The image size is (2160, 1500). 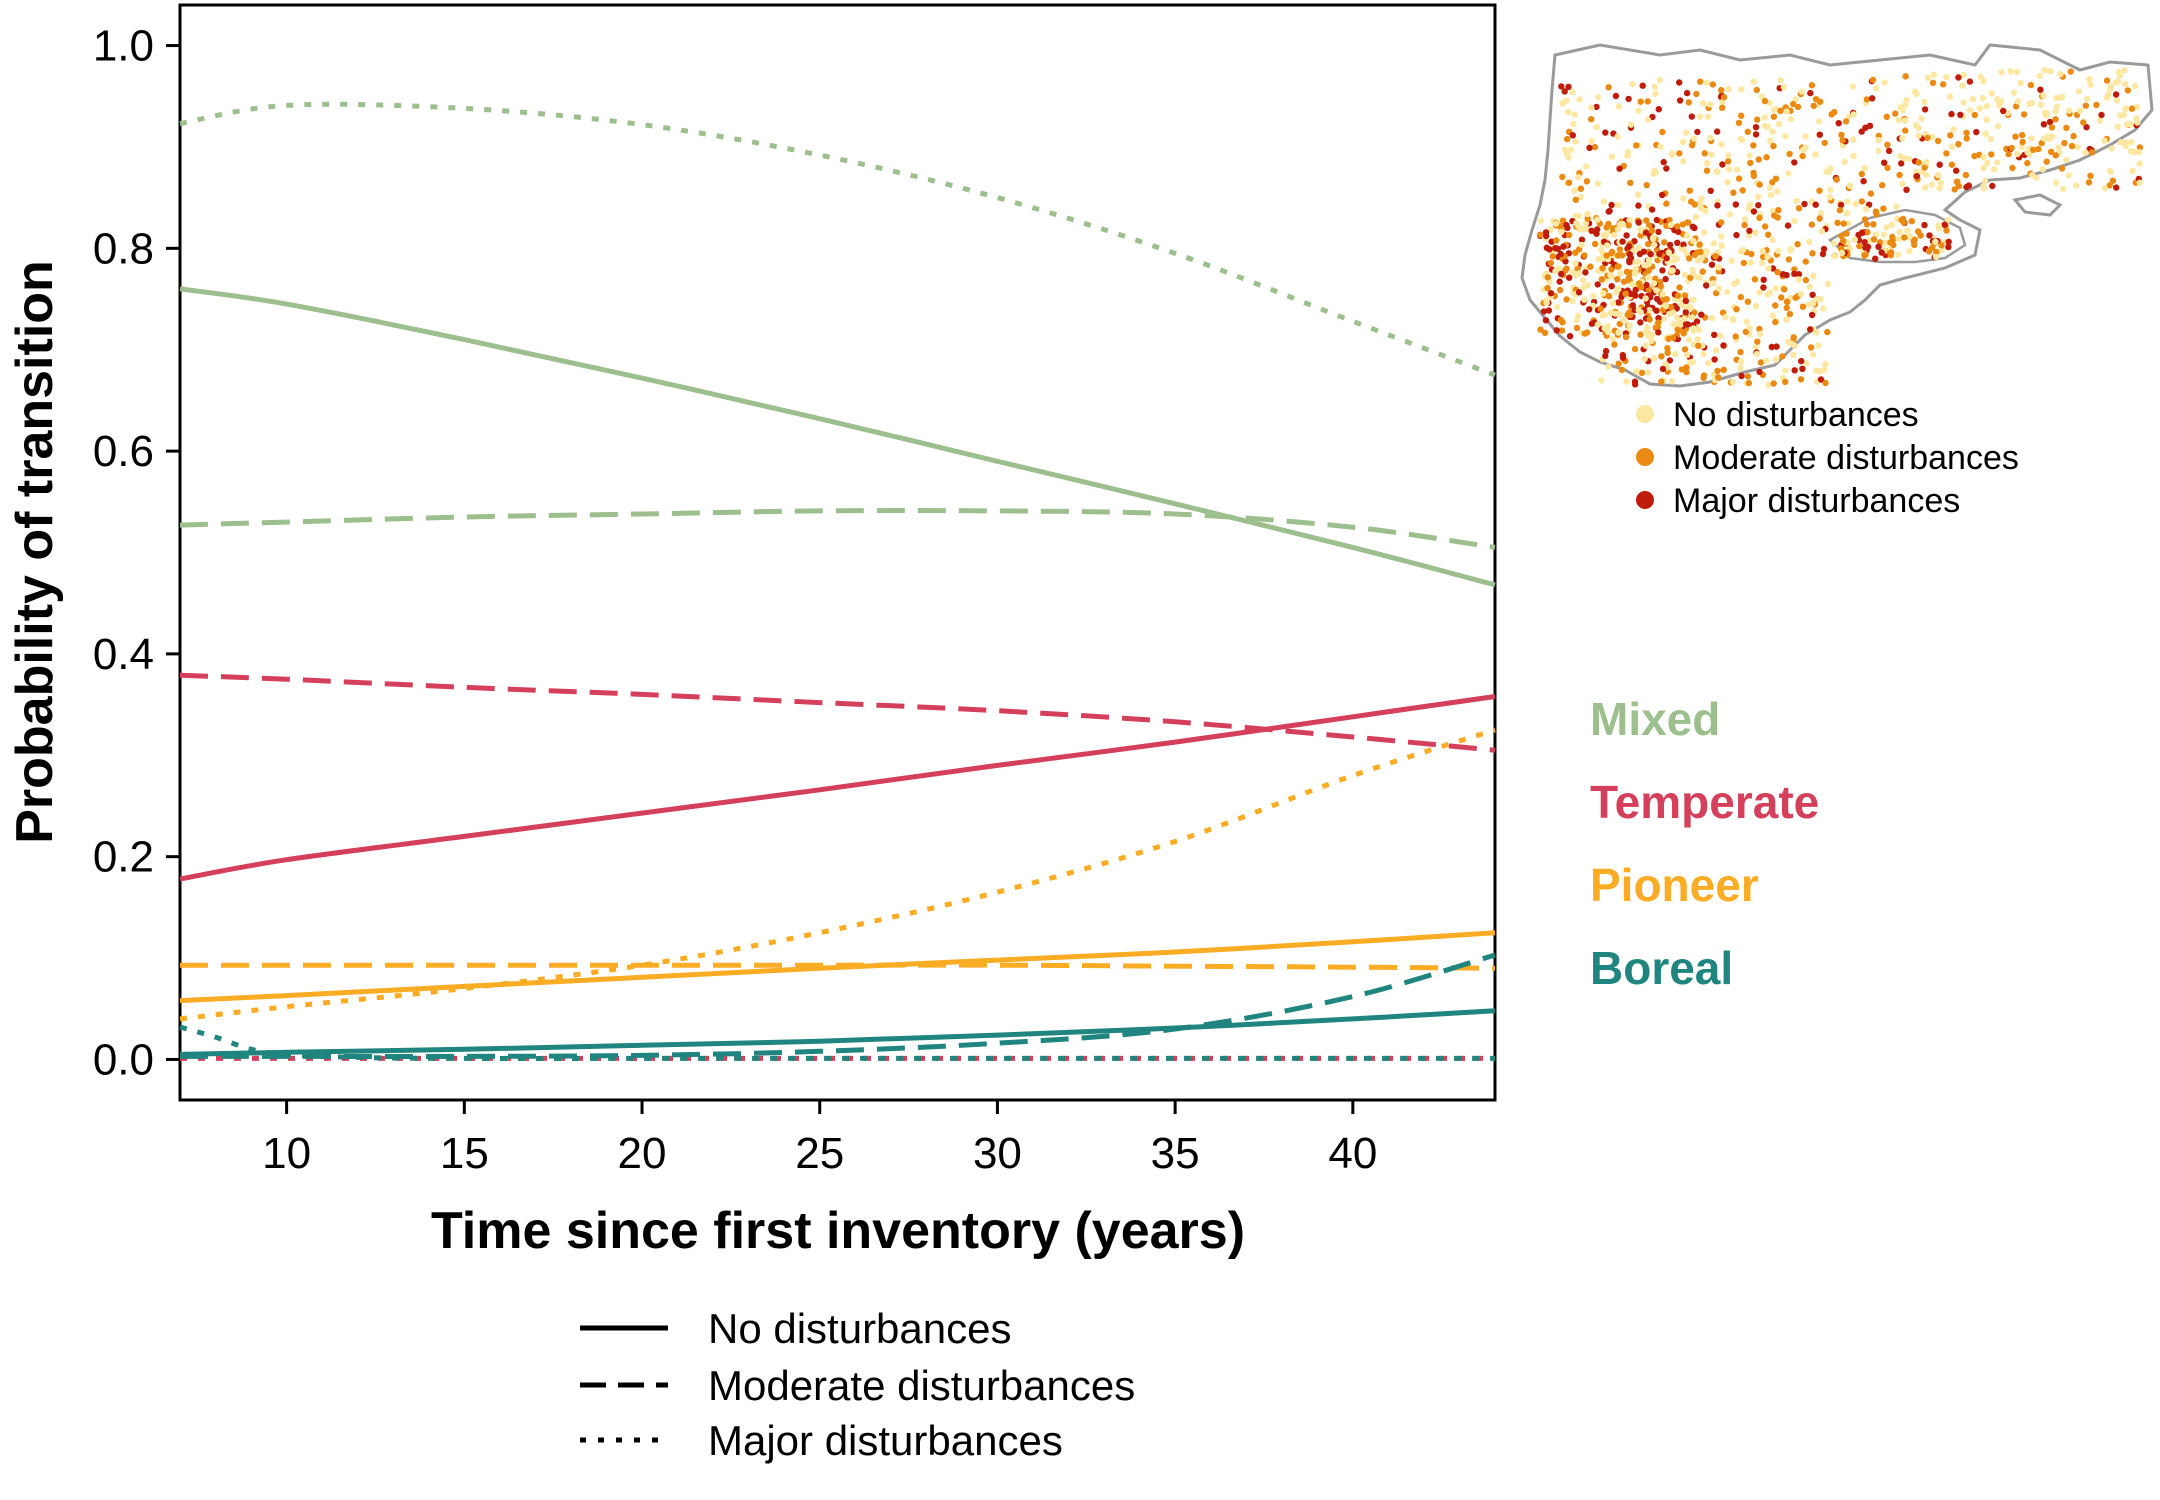 What do you see at coordinates (123, 451) in the screenshot?
I see `y-tick-label: 0.6` at bounding box center [123, 451].